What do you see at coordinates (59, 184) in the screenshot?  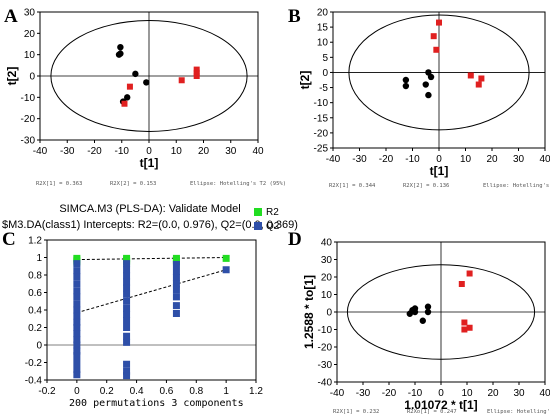 I see `footer-note: R2X[1] = 0.363` at bounding box center [59, 184].